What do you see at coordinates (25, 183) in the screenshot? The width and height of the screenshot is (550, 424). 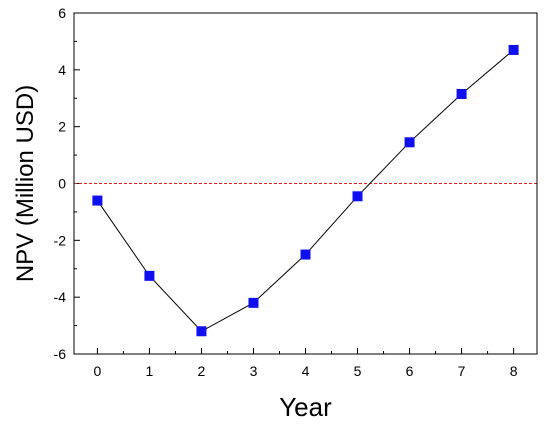 I see `y-axis-title: NPV (Million USD)` at bounding box center [25, 183].